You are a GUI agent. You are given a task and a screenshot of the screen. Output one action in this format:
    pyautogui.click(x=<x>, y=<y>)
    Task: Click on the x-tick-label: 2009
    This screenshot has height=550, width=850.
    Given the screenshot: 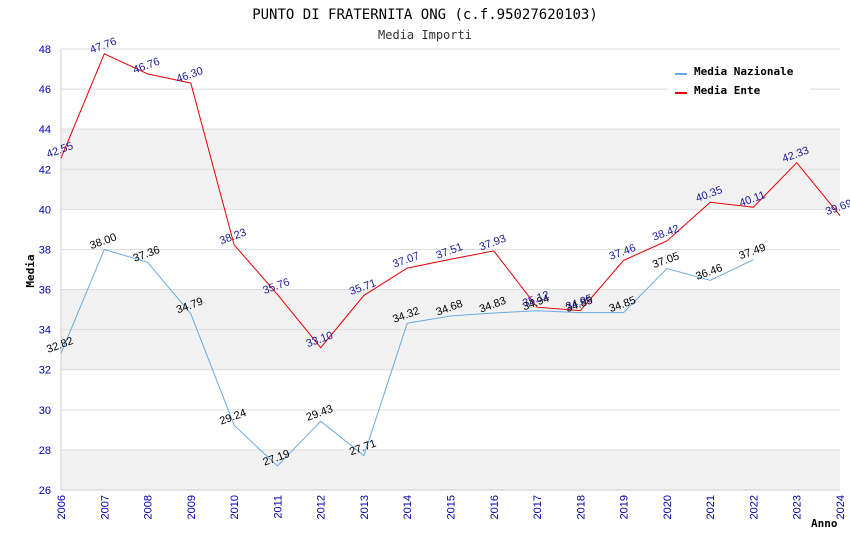 What is the action you would take?
    pyautogui.click(x=192, y=507)
    